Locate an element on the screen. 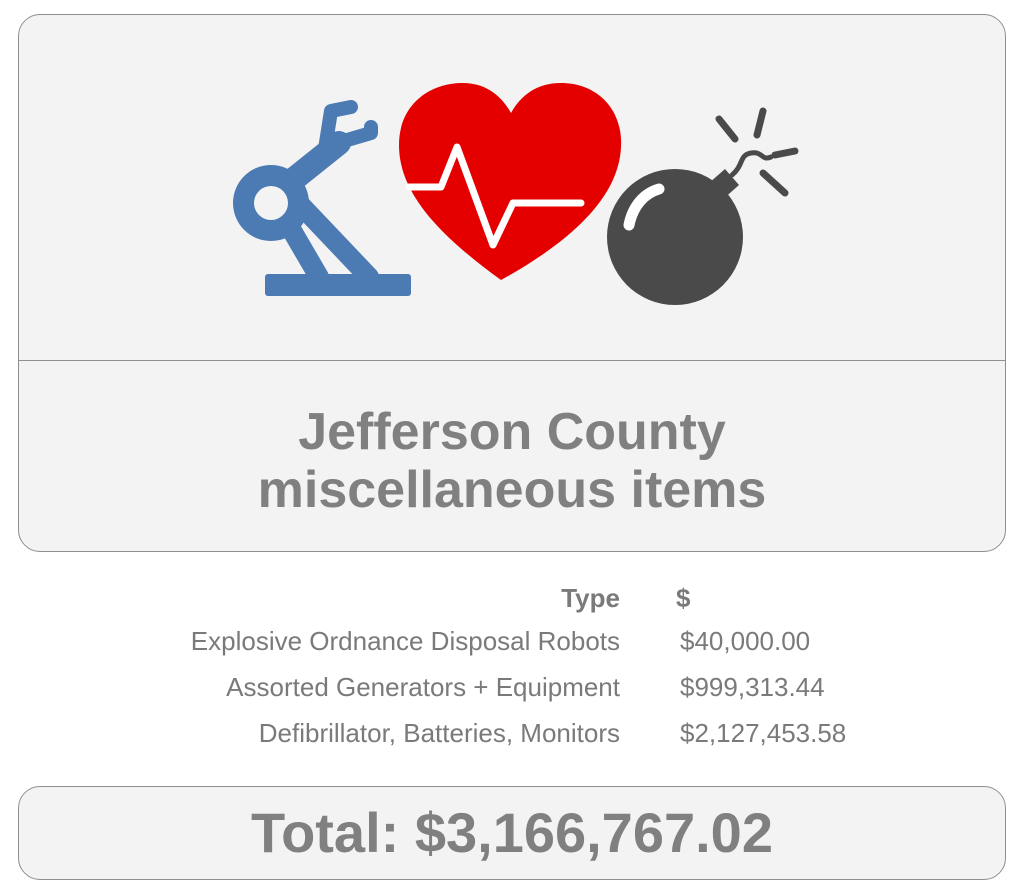  table-header-row: Type $ is located at coordinates (443, 598).